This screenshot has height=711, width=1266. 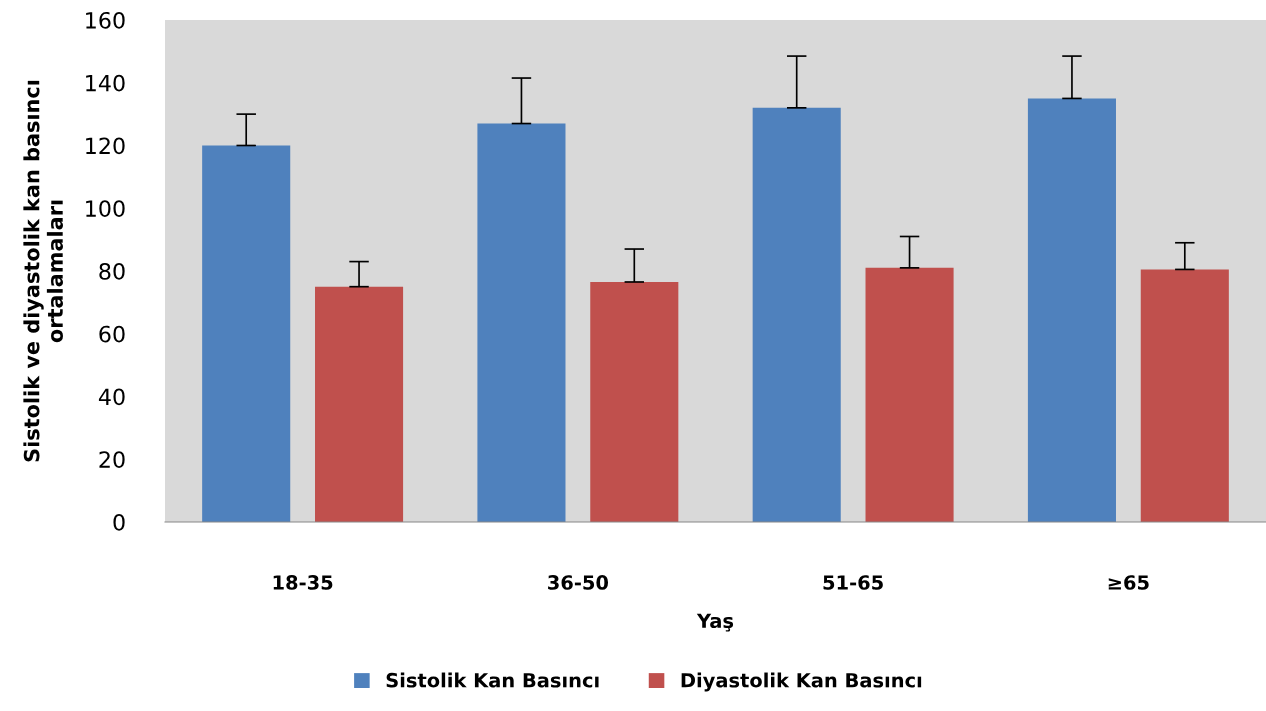 I want to click on x-tick-label: ≥65, so click(x=1128, y=582).